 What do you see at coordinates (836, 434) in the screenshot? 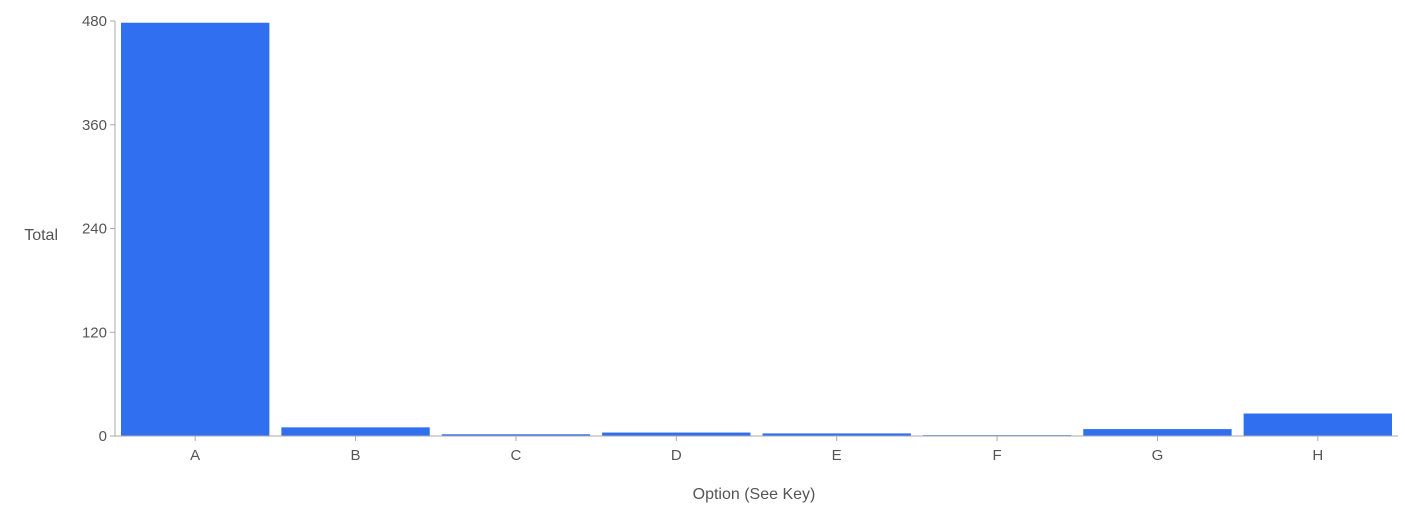
I see `bar-e` at bounding box center [836, 434].